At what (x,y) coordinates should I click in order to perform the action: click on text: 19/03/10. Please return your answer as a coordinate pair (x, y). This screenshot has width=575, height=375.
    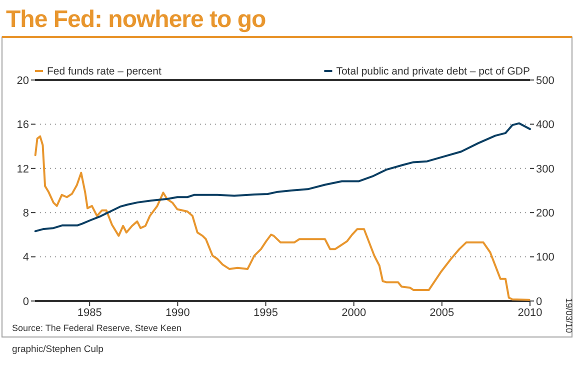
    Looking at the image, I should click on (569, 316).